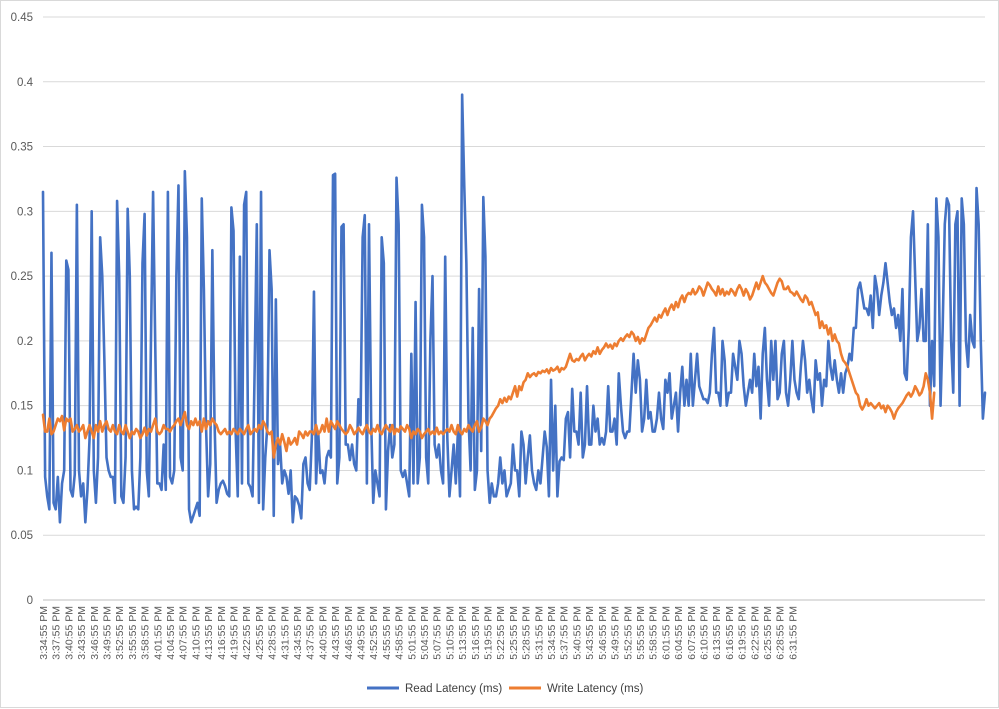  What do you see at coordinates (22, 18) in the screenshot?
I see `y-tick-label: 0.45` at bounding box center [22, 18].